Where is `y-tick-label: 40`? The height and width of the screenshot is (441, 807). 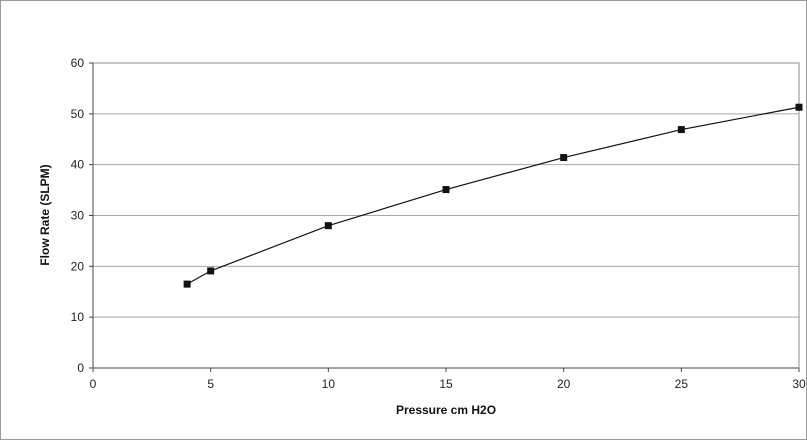
y-tick-label: 40 is located at coordinates (78, 165).